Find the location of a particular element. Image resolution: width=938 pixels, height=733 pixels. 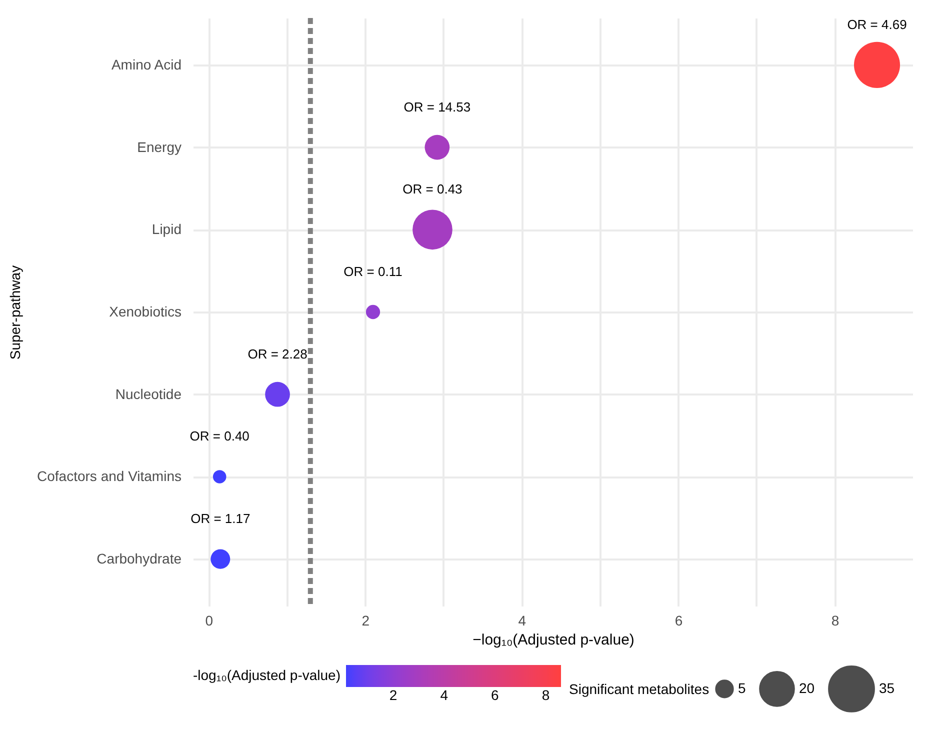

annotation: OR = 1.17 is located at coordinates (220, 518).